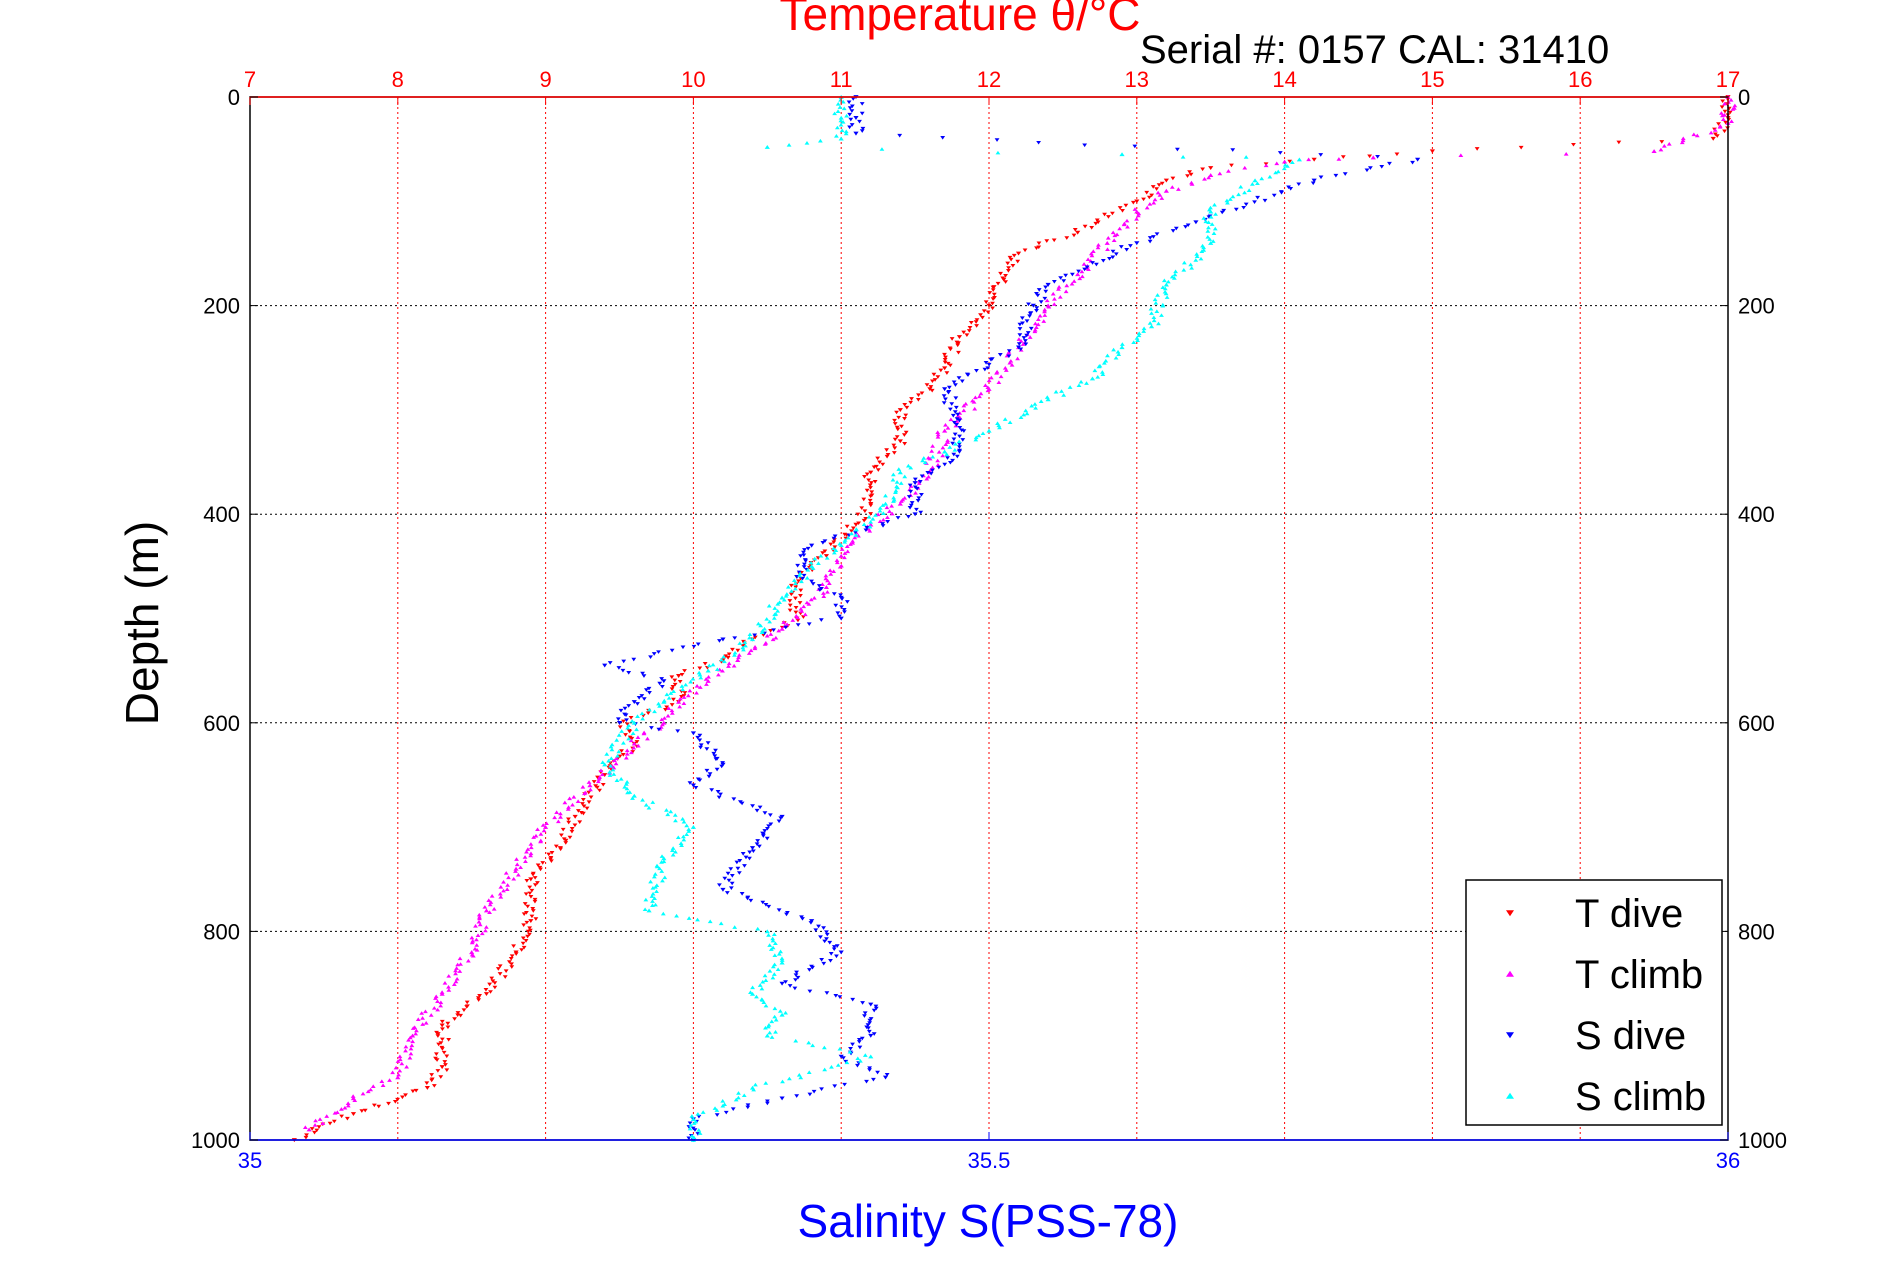 This screenshot has height=1262, width=1891. I want to click on temperature-tick-label: 9, so click(545, 79).